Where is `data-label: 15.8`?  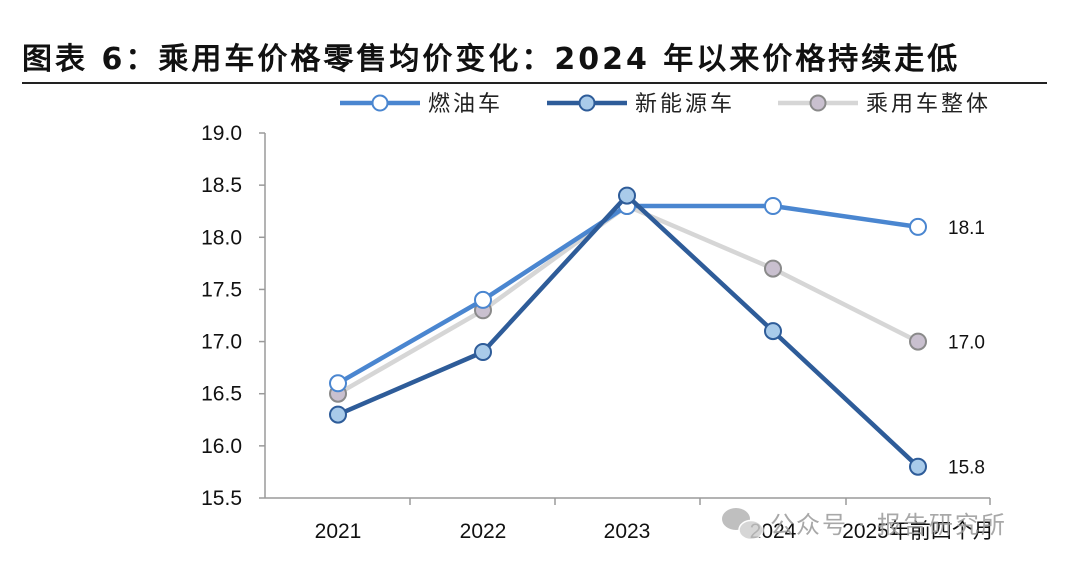
data-label: 15.8 is located at coordinates (966, 468).